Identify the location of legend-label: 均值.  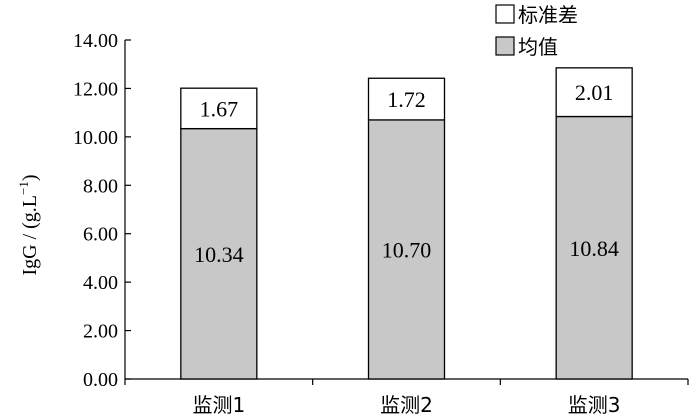
(538, 47).